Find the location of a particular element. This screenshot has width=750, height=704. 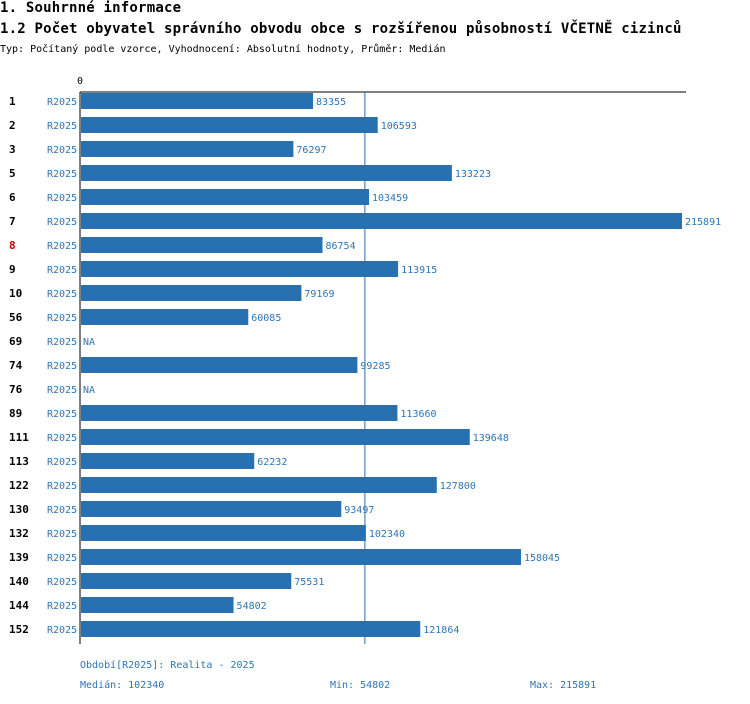

x-tick-label: 0 is located at coordinates (80, 81).